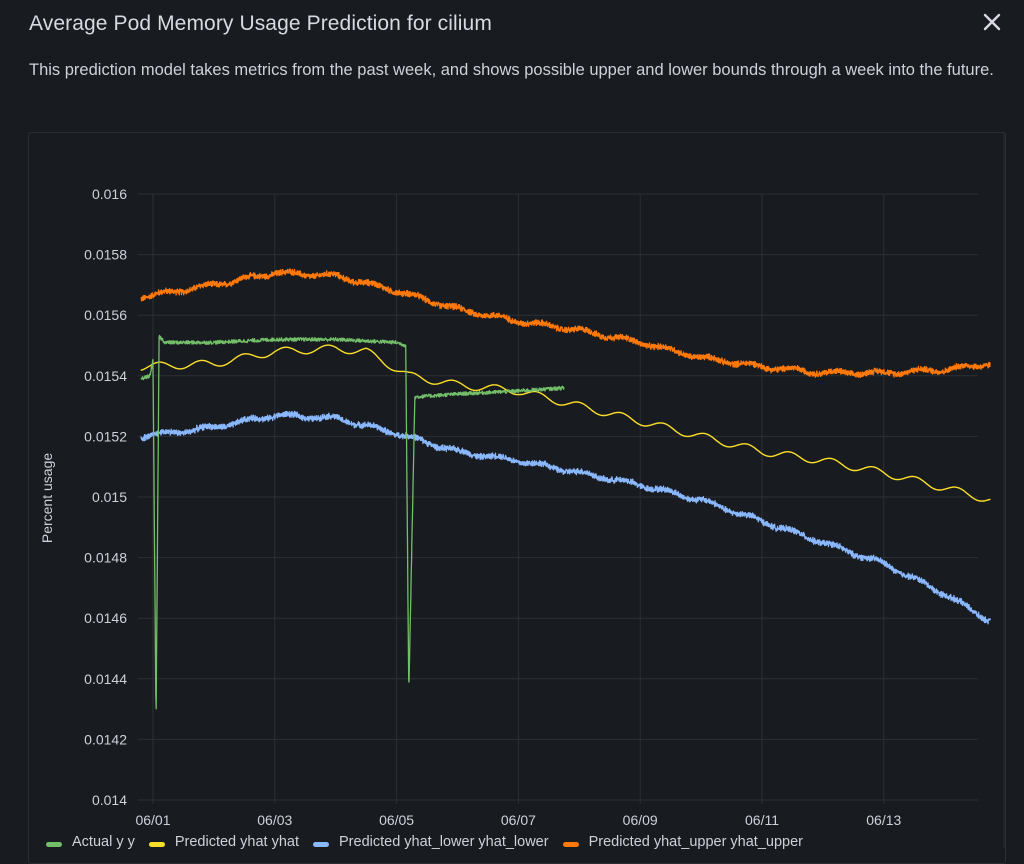 This screenshot has height=864, width=1024. What do you see at coordinates (152, 820) in the screenshot?
I see `x-tick-label: 06/01` at bounding box center [152, 820].